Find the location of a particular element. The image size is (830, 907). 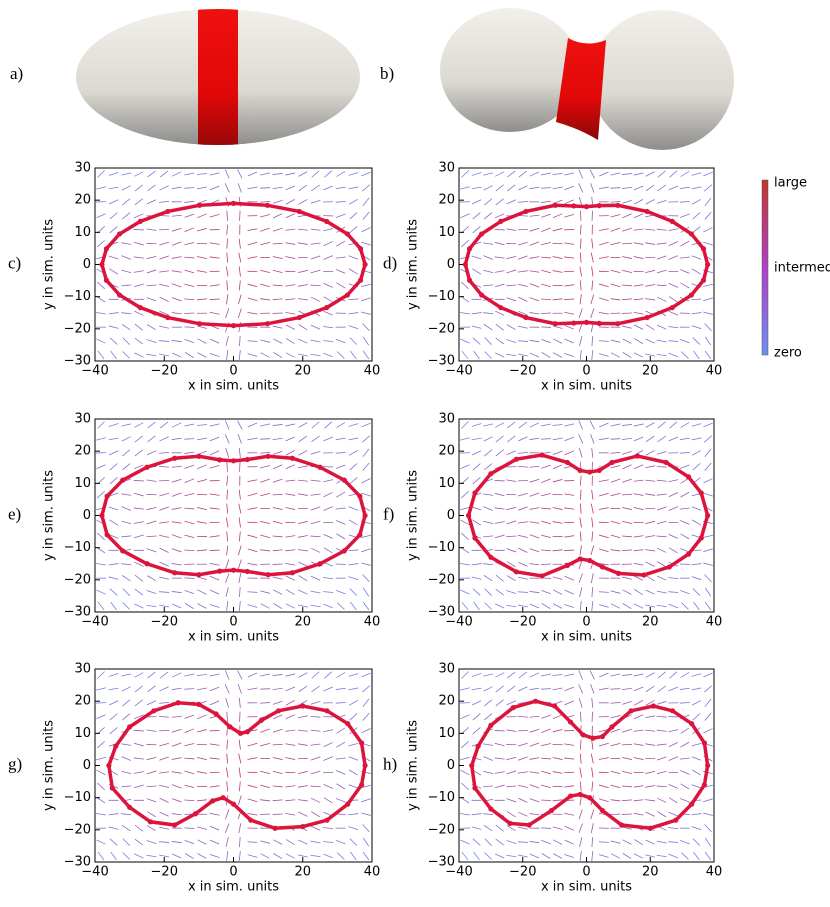

panel-label: g) is located at coordinates (15, 763).